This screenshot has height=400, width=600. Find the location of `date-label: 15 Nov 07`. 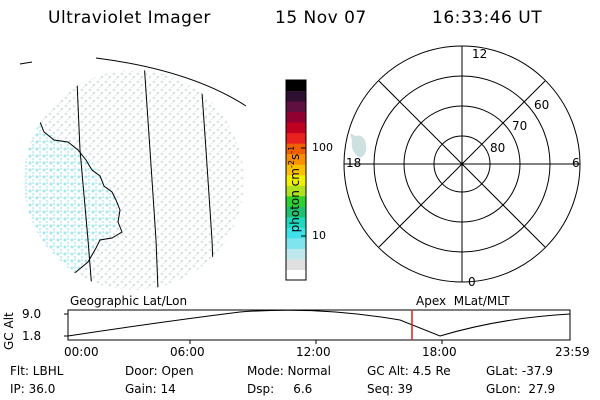

date-label: 15 Nov 07 is located at coordinates (321, 18).